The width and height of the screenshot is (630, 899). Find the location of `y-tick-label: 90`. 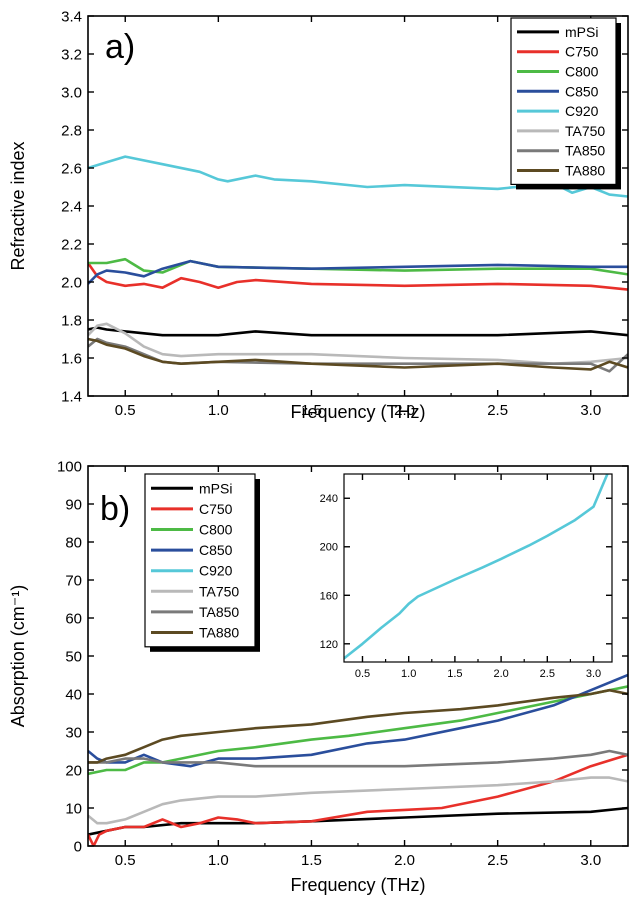

y-tick-label: 90 is located at coordinates (73, 504).